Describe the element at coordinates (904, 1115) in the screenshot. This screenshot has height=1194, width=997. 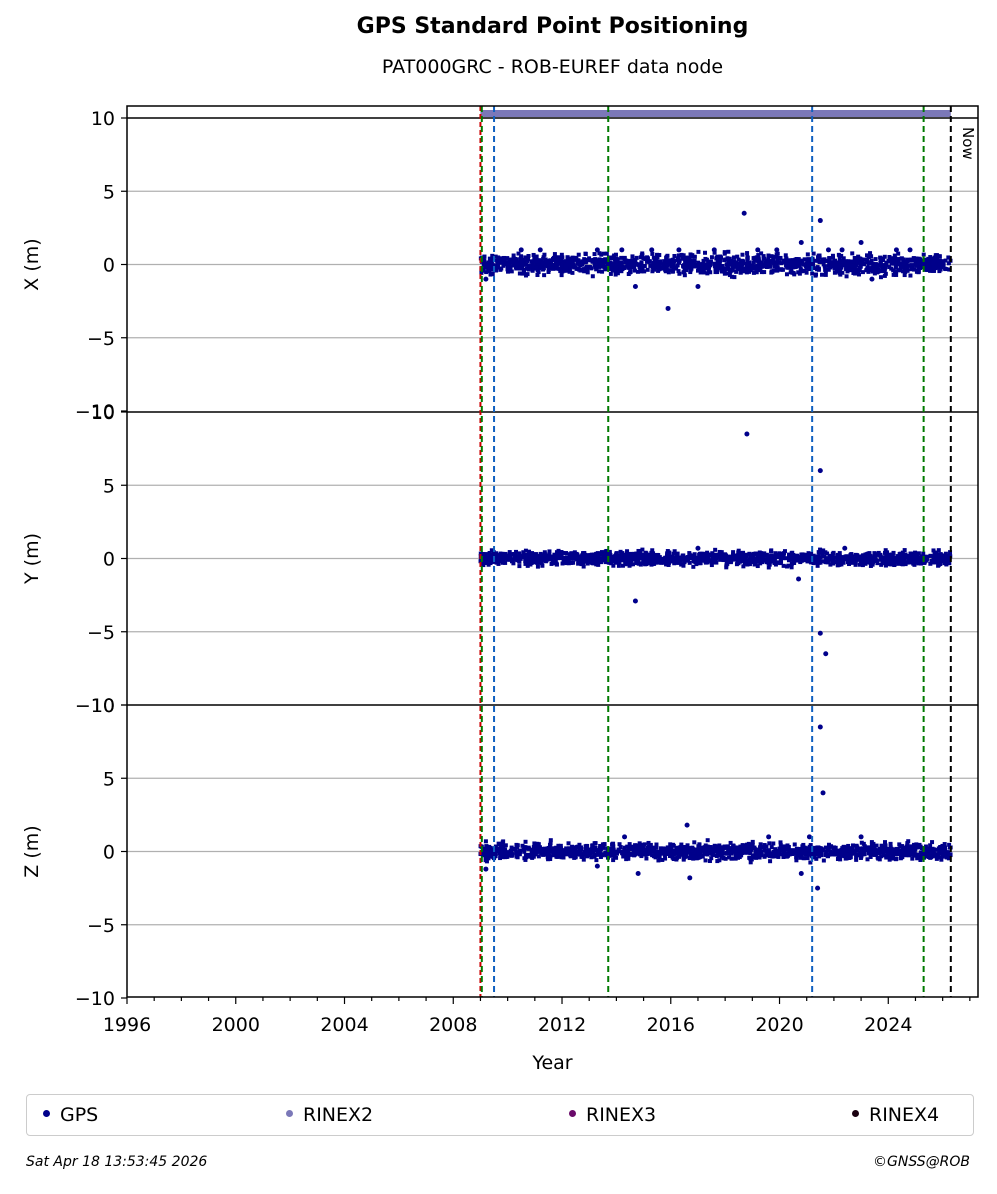
I see `legend-label: RINEX4` at that location.